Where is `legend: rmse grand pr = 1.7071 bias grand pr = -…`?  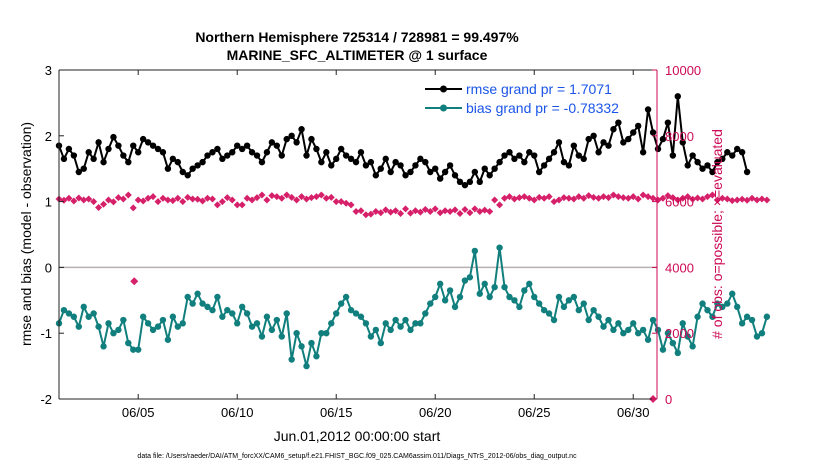 legend: rmse grand pr = 1.7071 bias grand pr = -… is located at coordinates (522, 98).